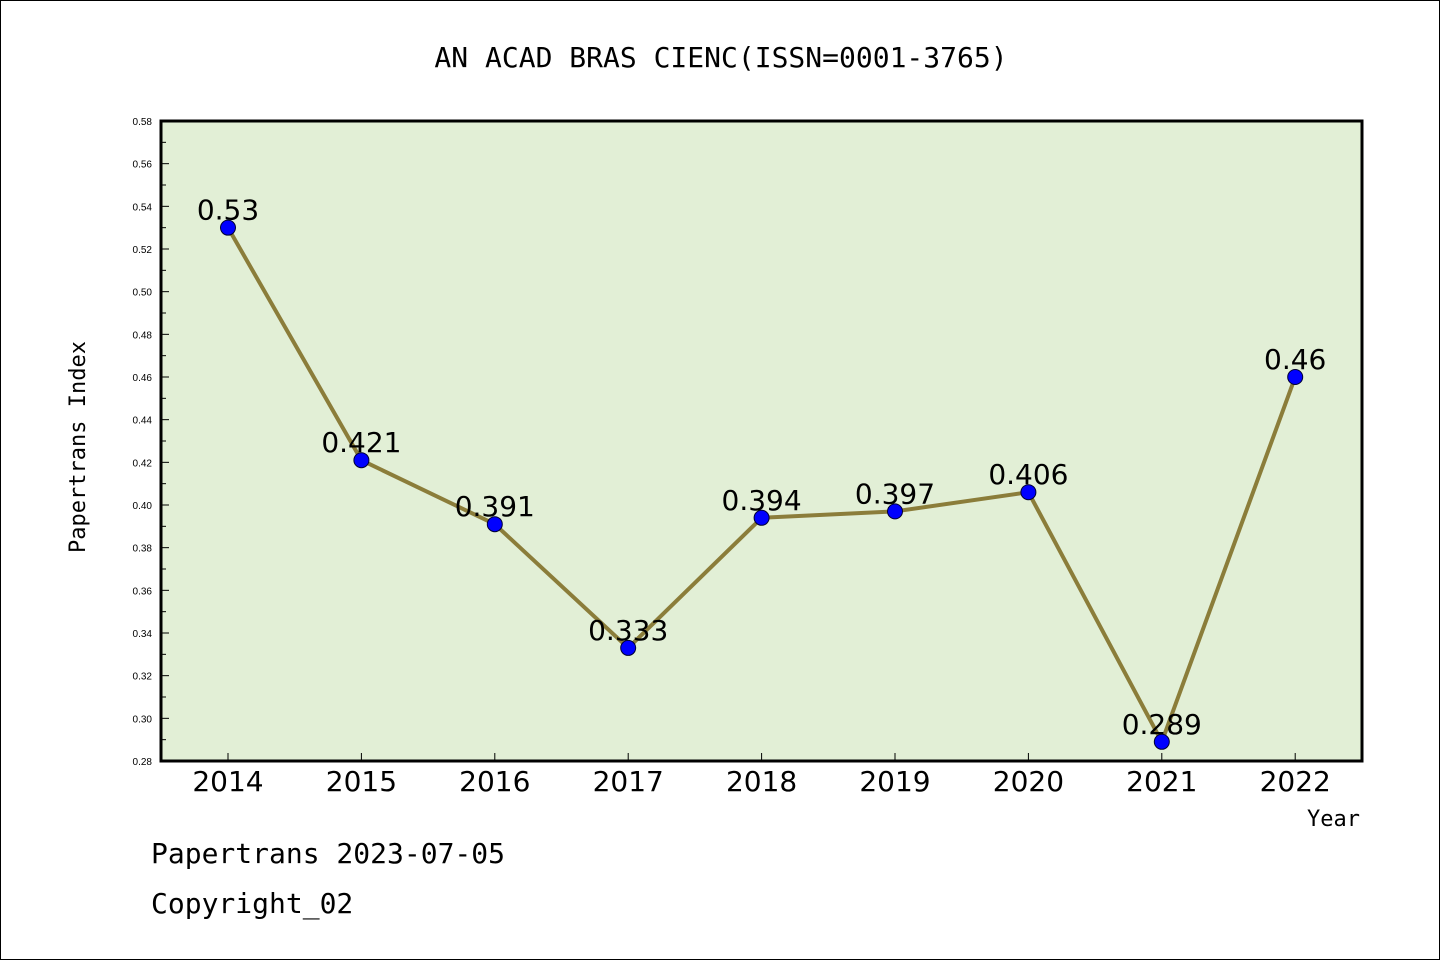 This screenshot has height=960, width=1440. I want to click on y-tick-label: 0.56, so click(143, 165).